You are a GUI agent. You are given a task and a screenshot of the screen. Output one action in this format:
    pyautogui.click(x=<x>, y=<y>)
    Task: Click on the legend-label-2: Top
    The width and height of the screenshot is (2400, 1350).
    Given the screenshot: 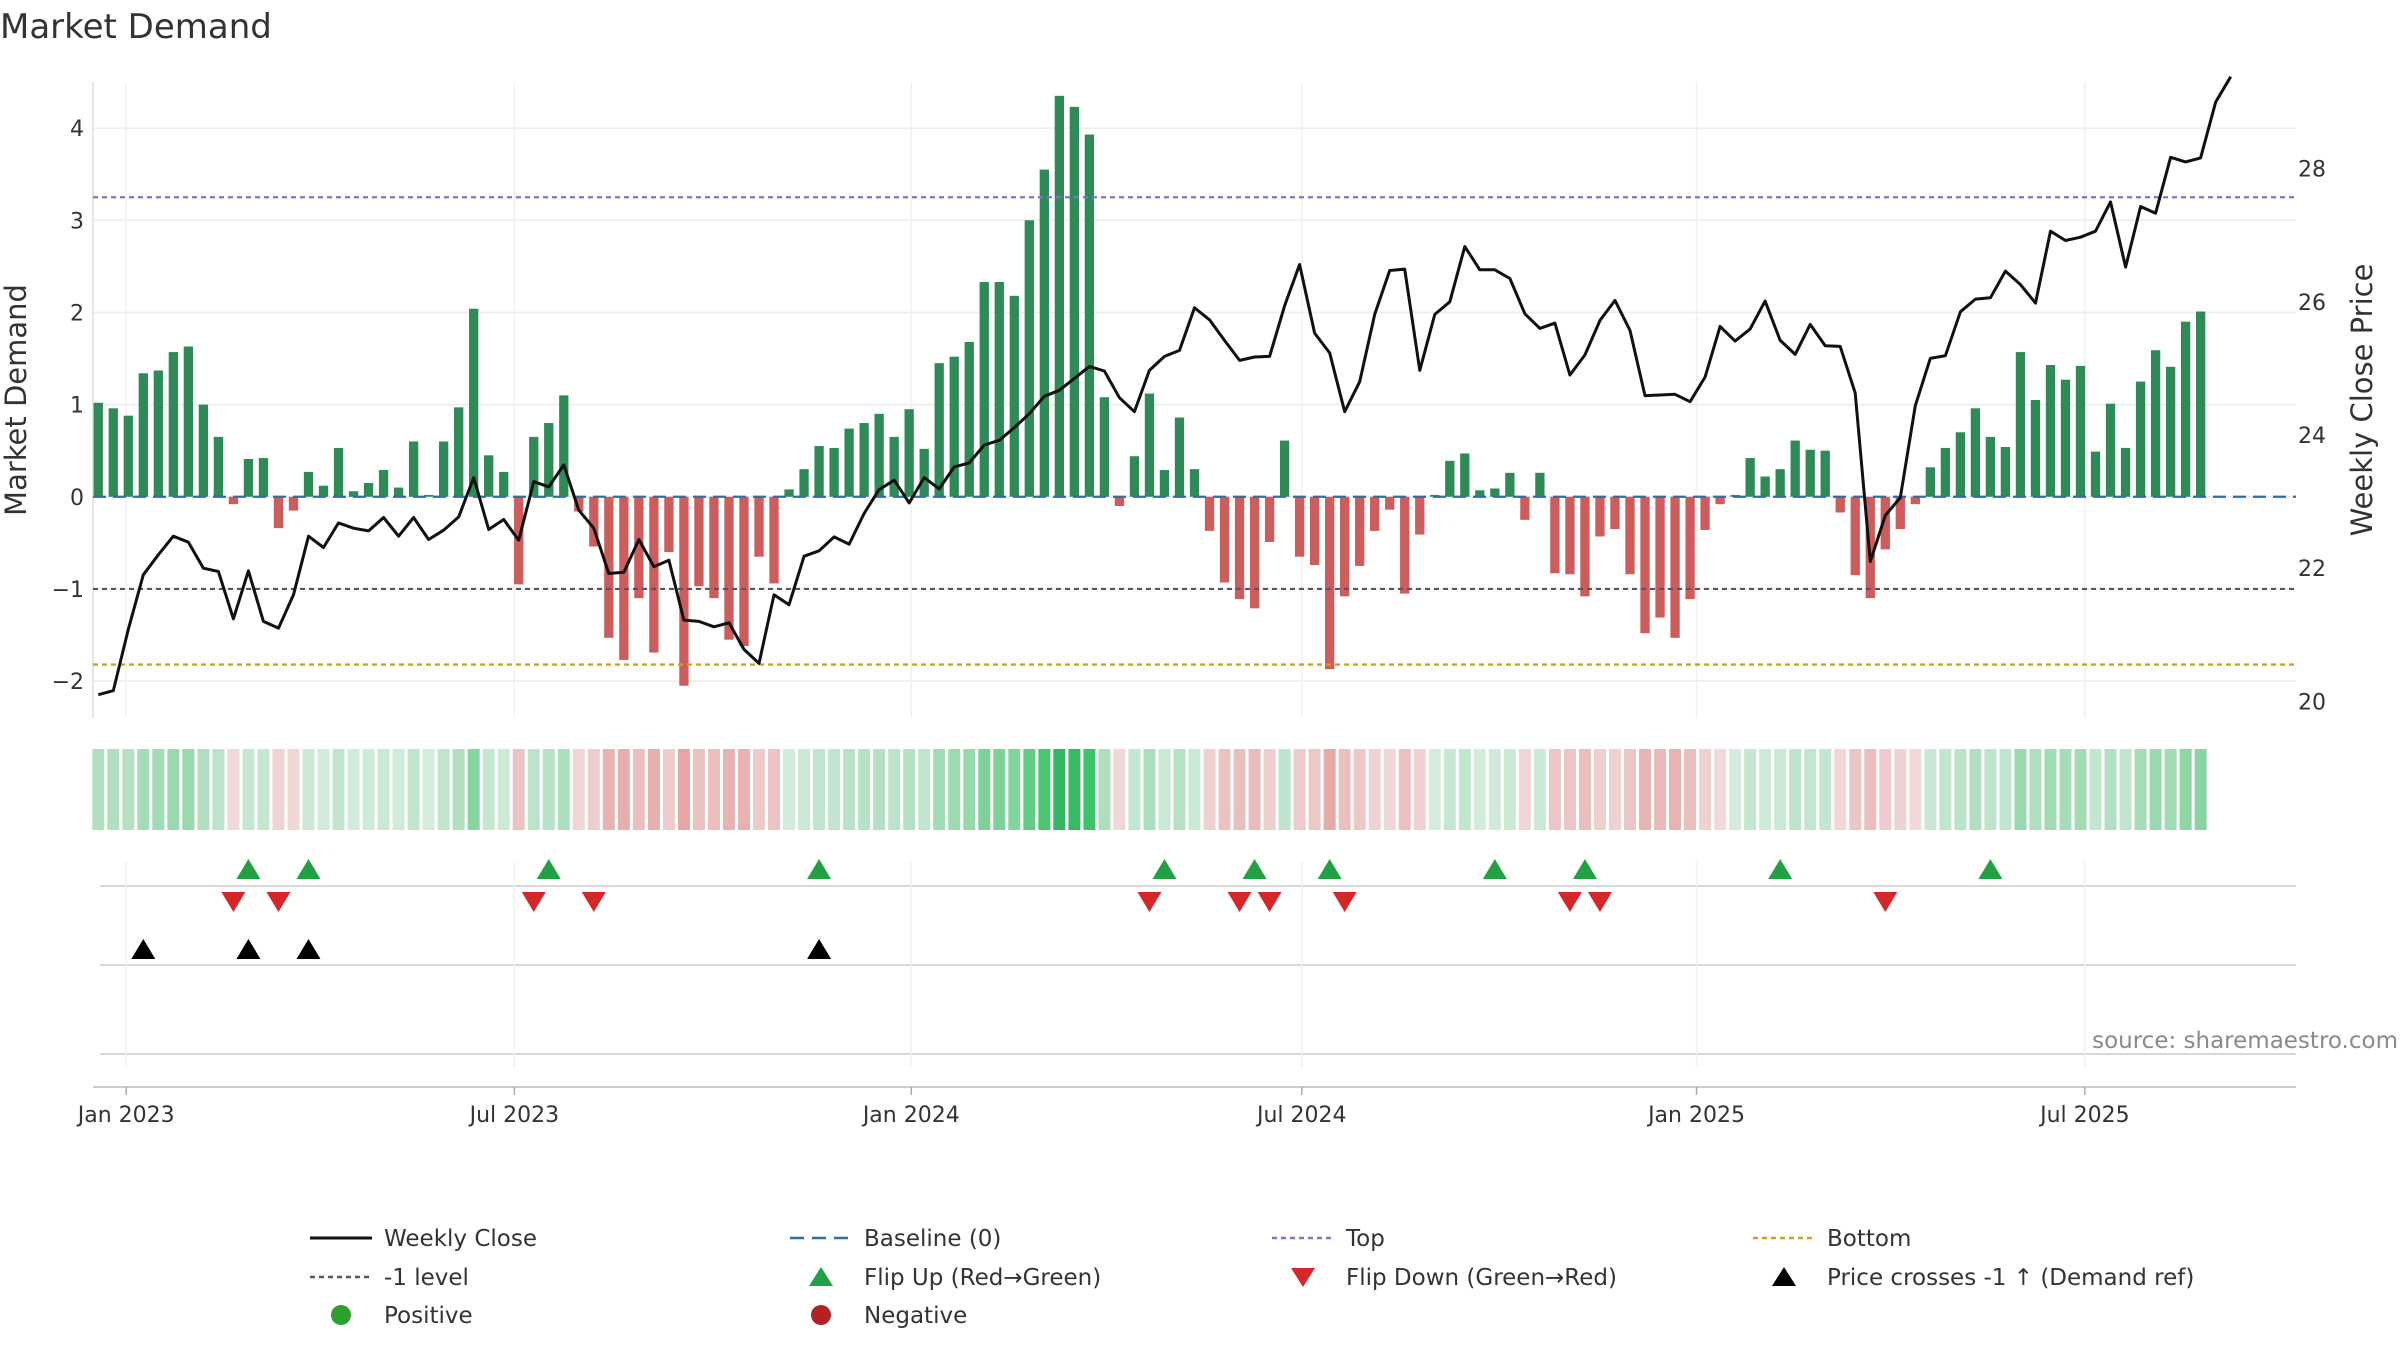 What is the action you would take?
    pyautogui.click(x=1365, y=1239)
    